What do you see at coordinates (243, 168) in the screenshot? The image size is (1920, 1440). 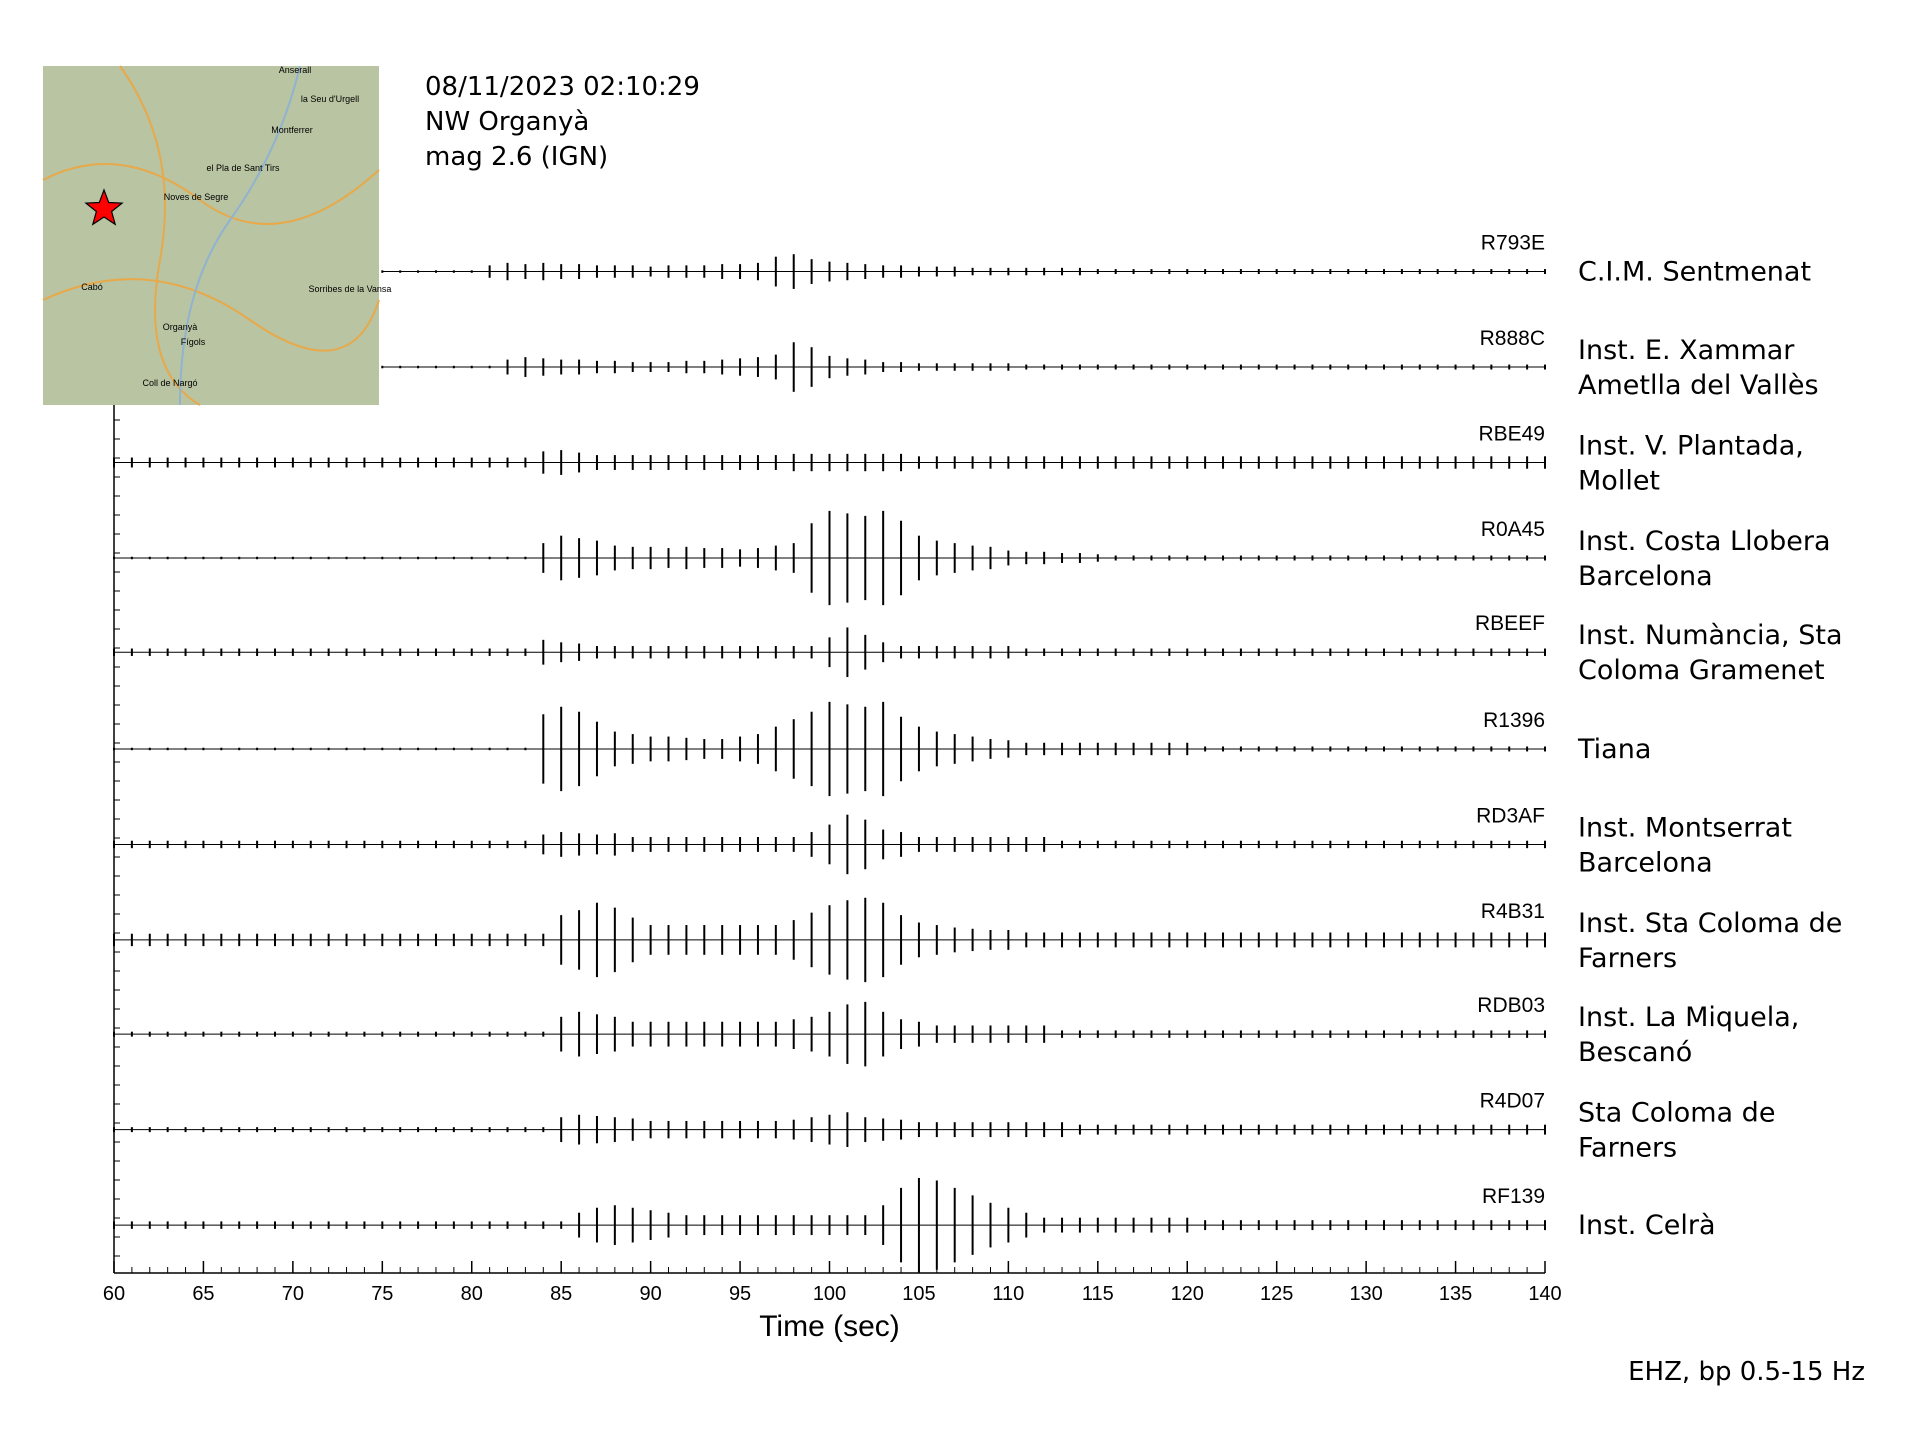 I see `map-label: el Pla de Sant Tirs` at bounding box center [243, 168].